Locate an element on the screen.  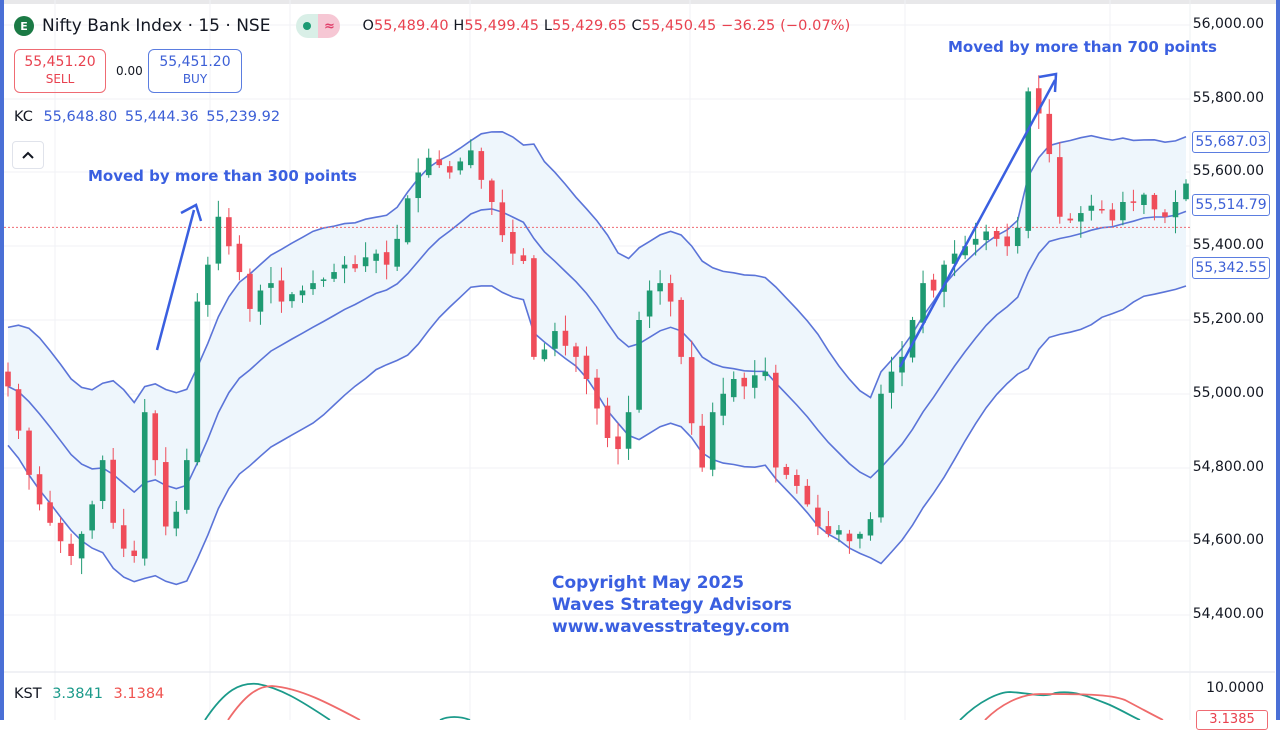
arrow-300-head is located at coordinates (191, 212).